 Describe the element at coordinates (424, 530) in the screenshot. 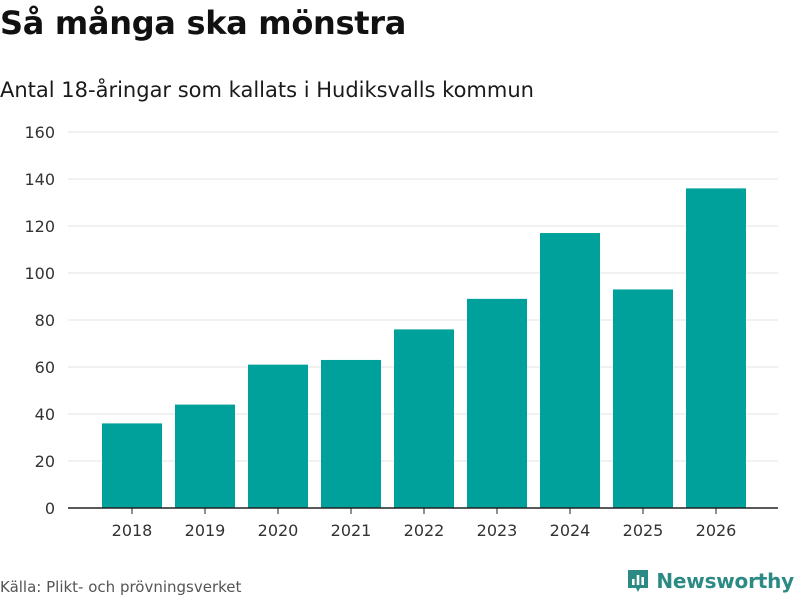

I see `x-tick-label: 2022` at that location.